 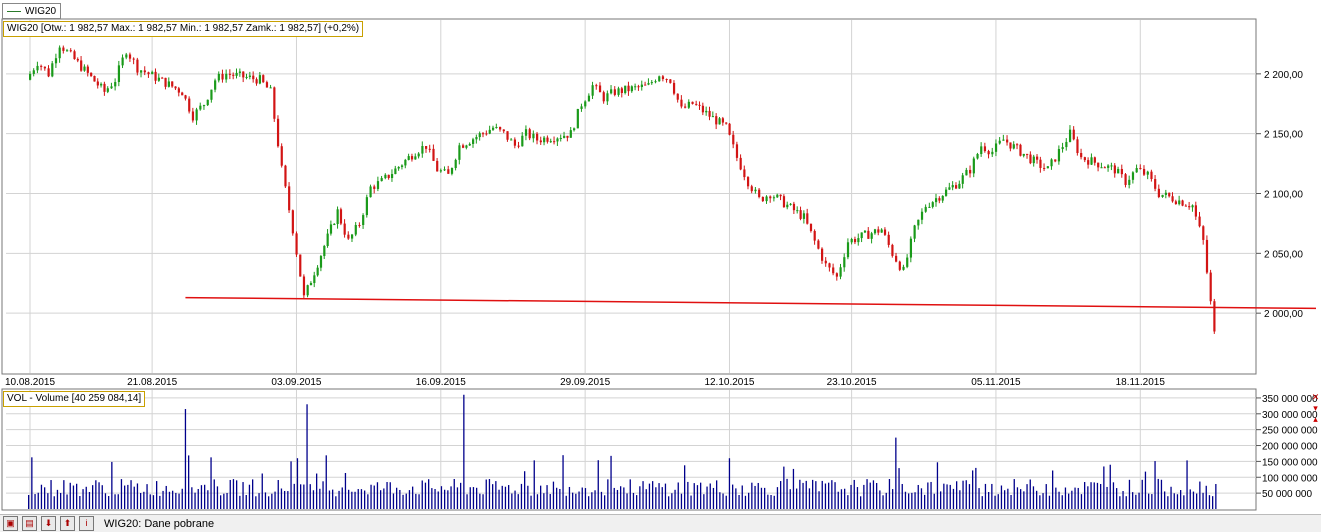 I want to click on upload-icon: ⬆, so click(x=67, y=523).